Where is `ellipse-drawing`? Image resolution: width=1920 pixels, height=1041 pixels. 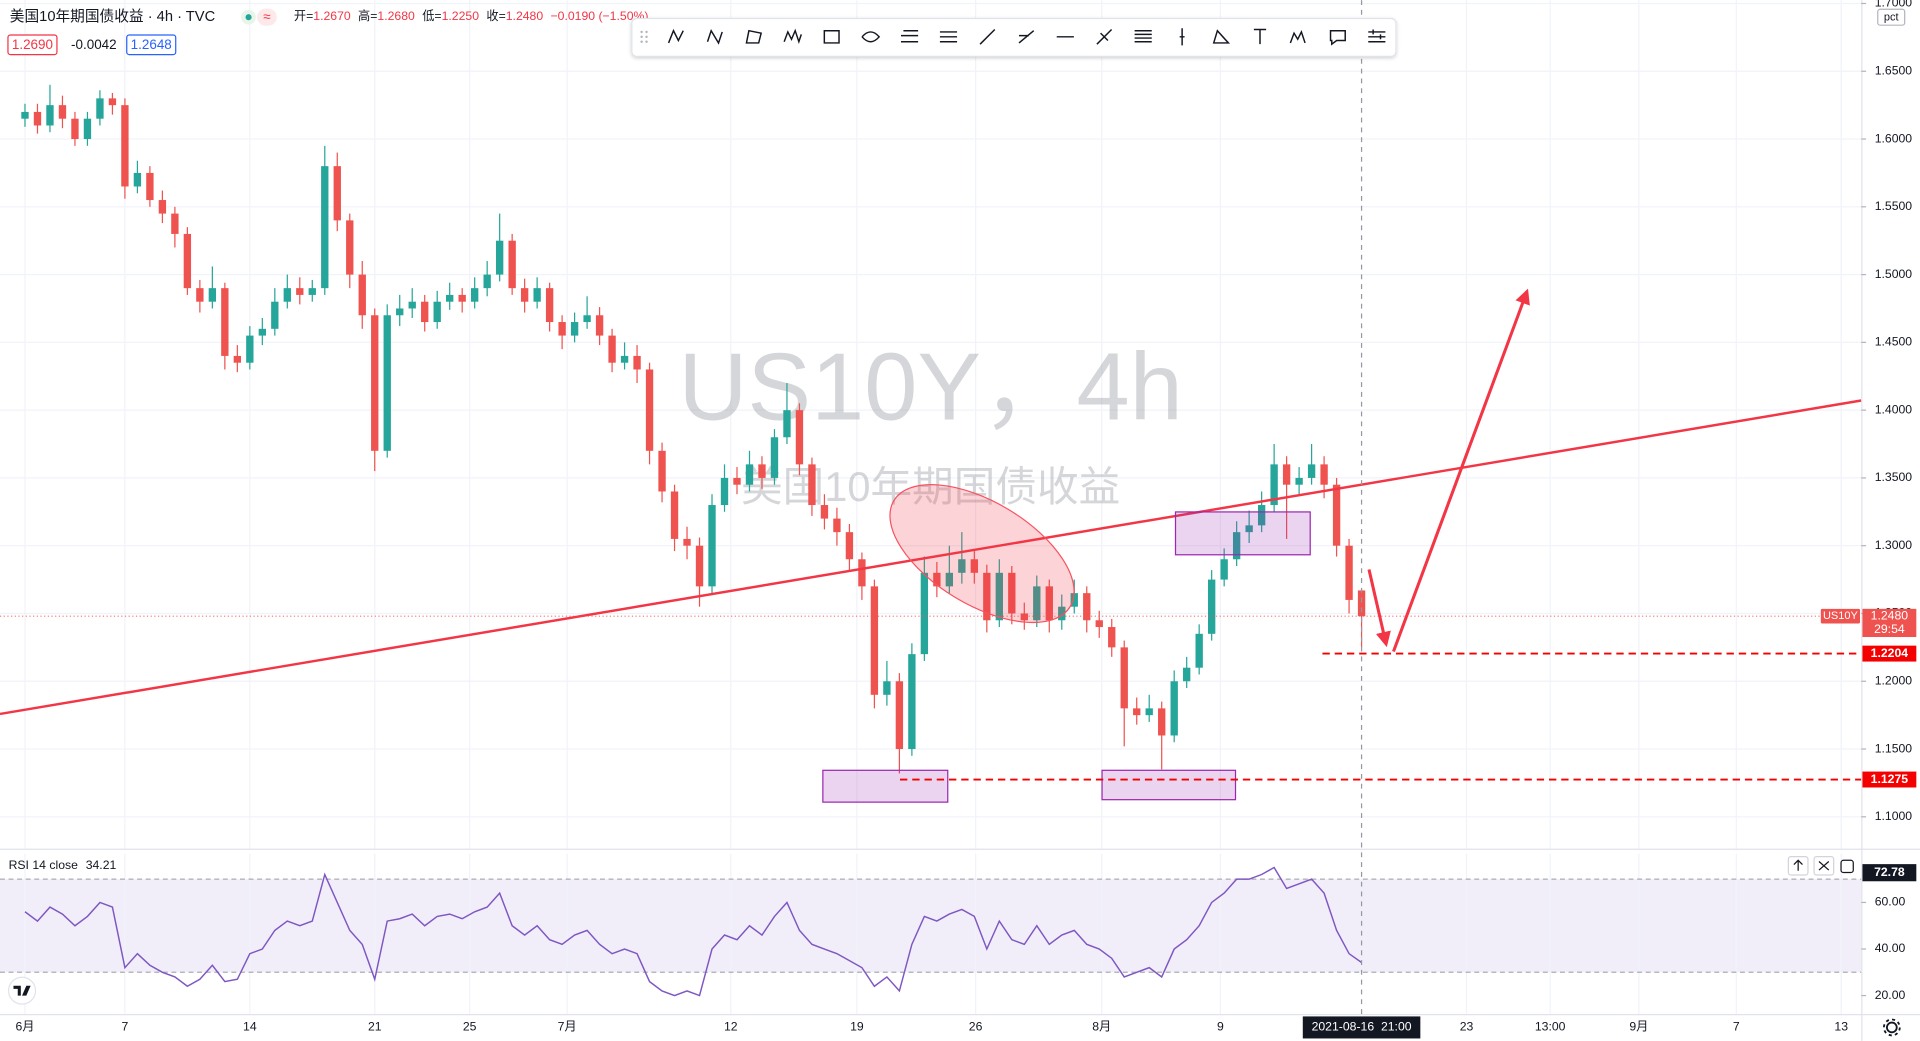 ellipse-drawing is located at coordinates (981, 554).